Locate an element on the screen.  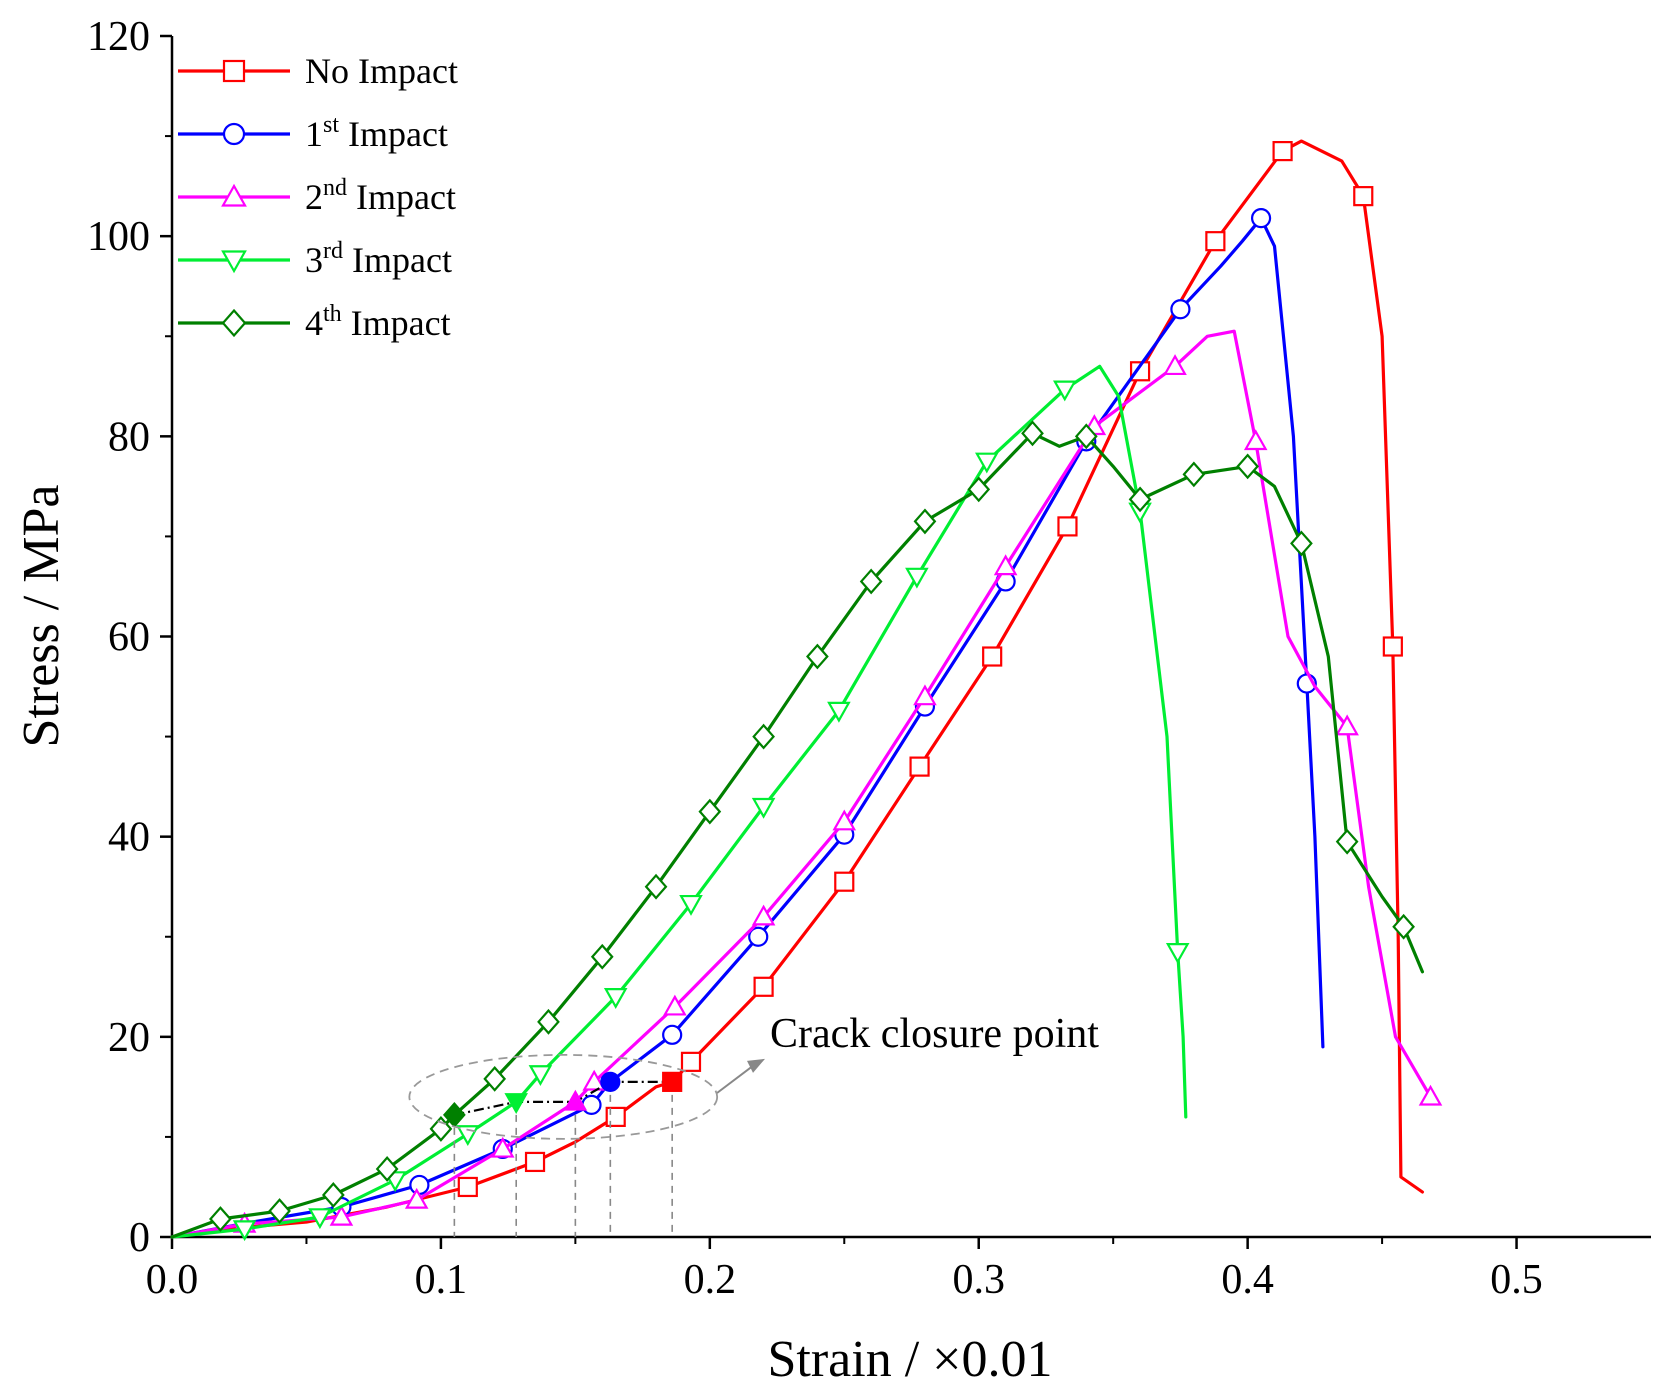
legend-label: 4th Impact is located at coordinates (378, 322).